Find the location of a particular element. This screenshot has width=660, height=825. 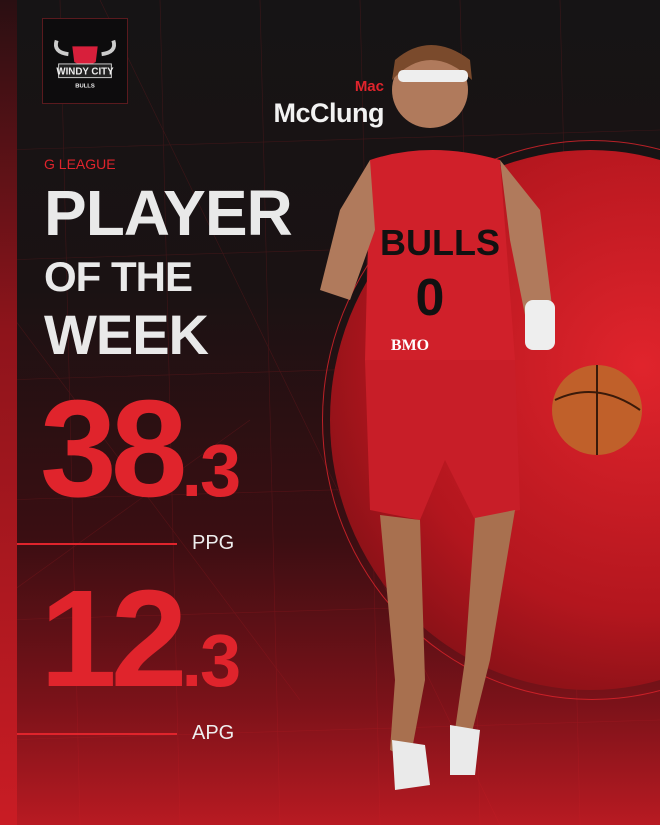

ppg-whole: 38 is located at coordinates (113, 449).